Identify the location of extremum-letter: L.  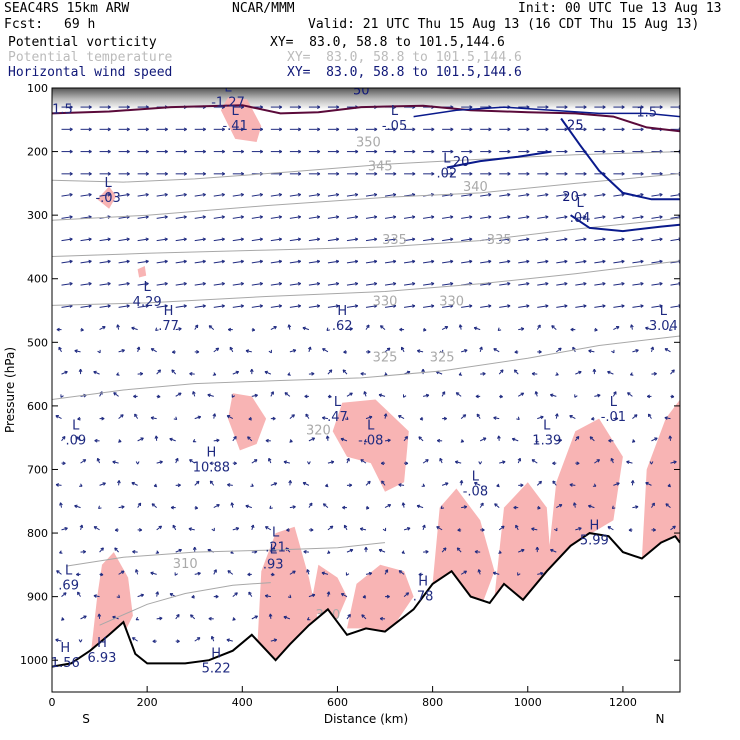
(447, 159).